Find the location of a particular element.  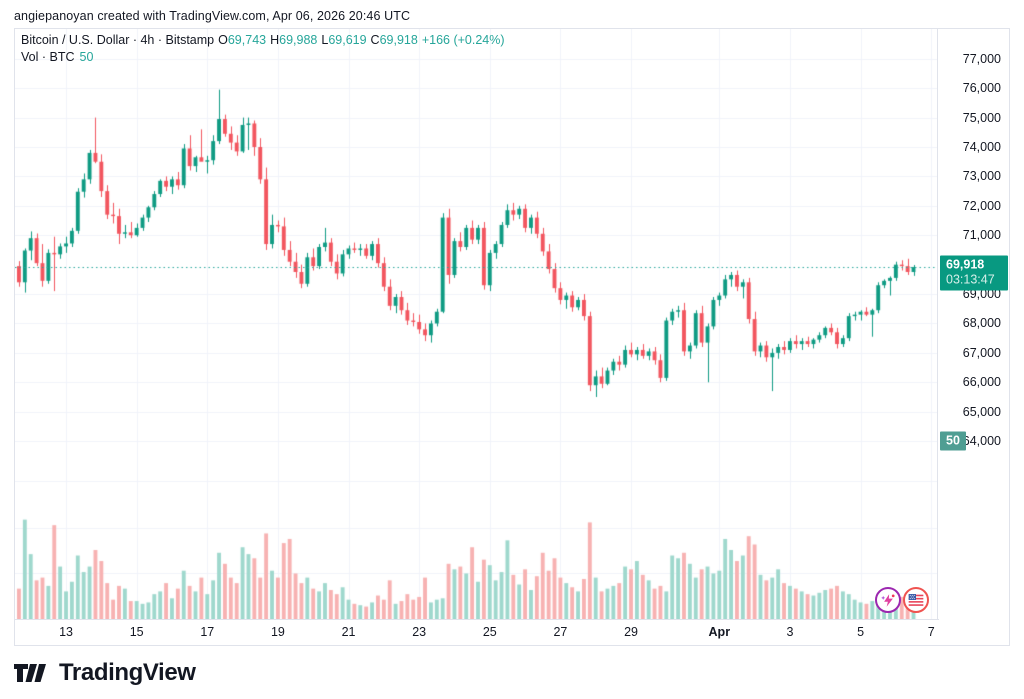

price-tick-label: 76,000 is located at coordinates (981, 88).